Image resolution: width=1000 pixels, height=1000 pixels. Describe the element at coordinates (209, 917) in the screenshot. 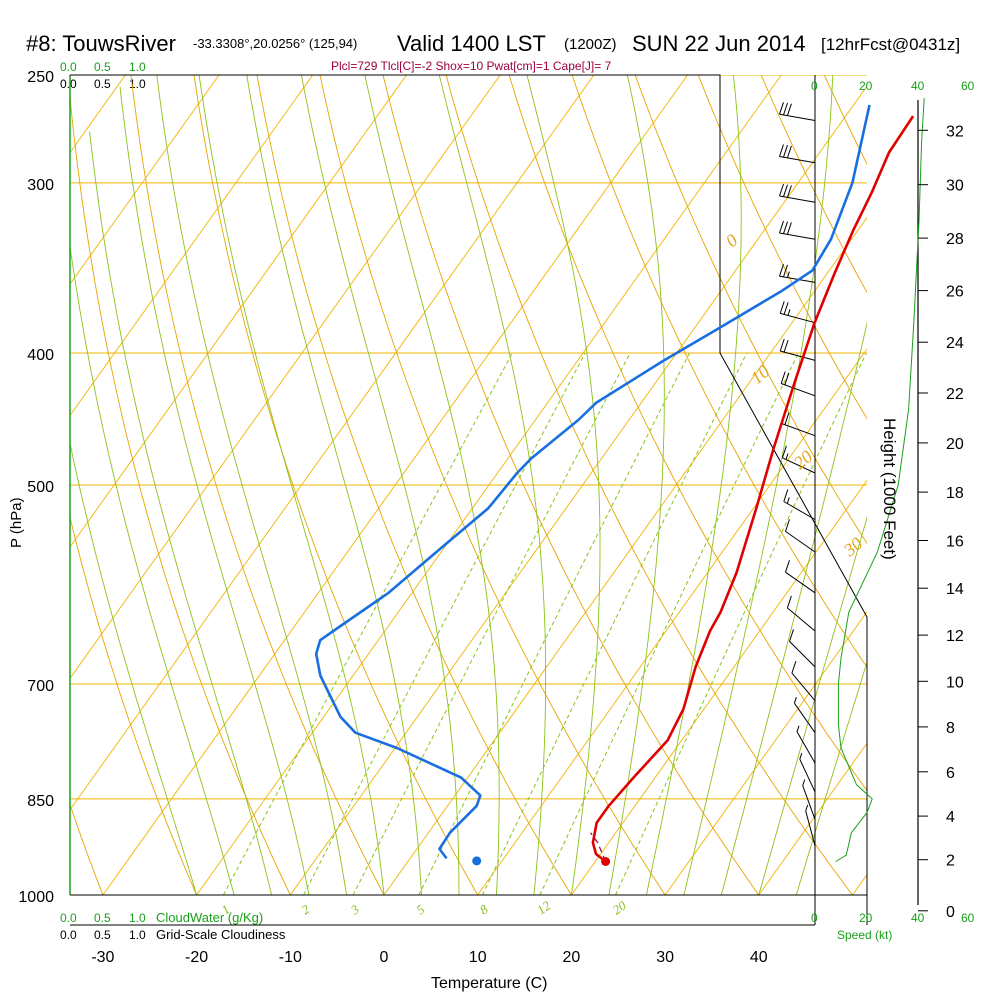

I see `cloud-water-label: CloudWater (g/Kg)` at that location.